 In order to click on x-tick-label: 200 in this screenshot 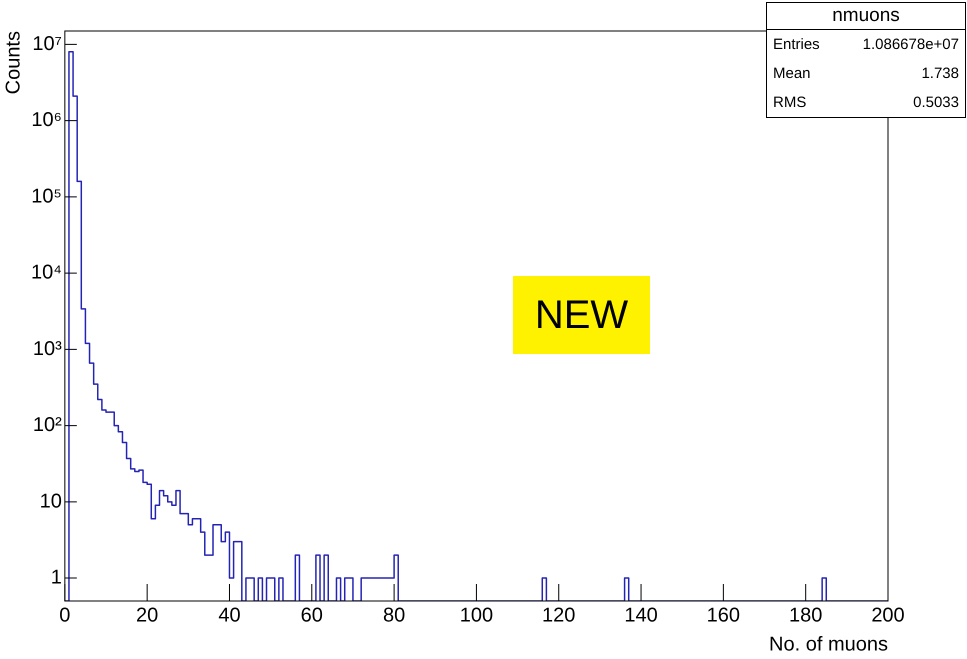, I will do `click(888, 615)`.